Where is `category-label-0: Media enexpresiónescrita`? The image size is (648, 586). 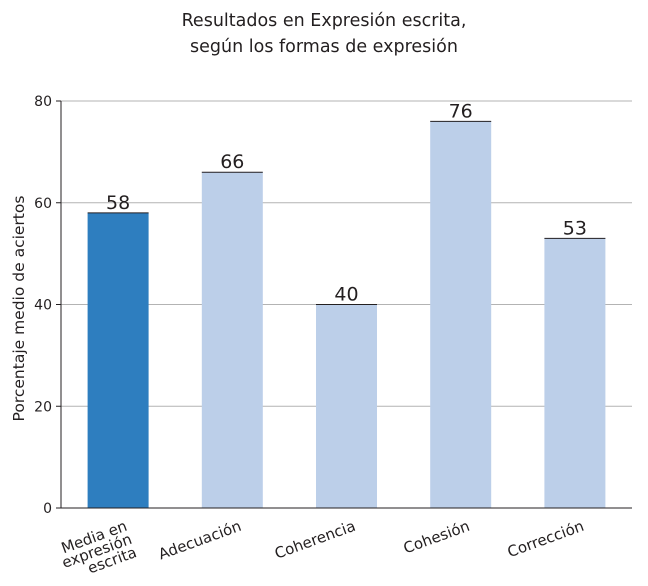
category-label-0: Media enexpresiónescrita is located at coordinates (97, 551).